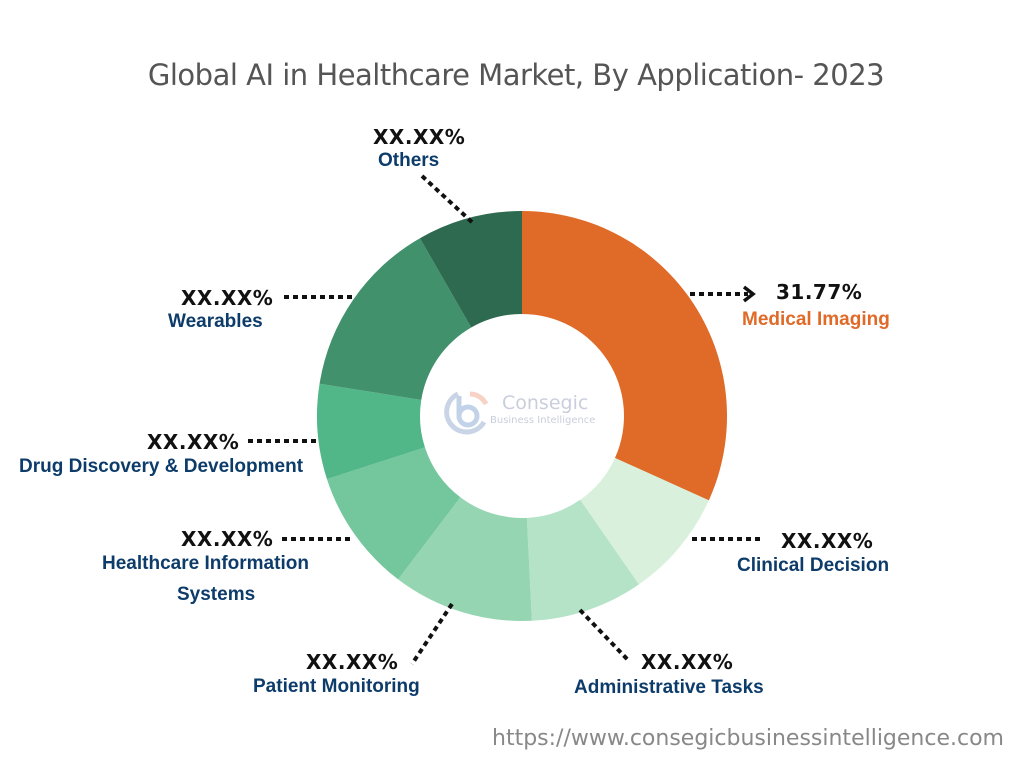 Image resolution: width=1024 pixels, height=768 pixels. Describe the element at coordinates (227, 539) in the screenshot. I see `healthcare-info-pct: XX.XX%` at that location.